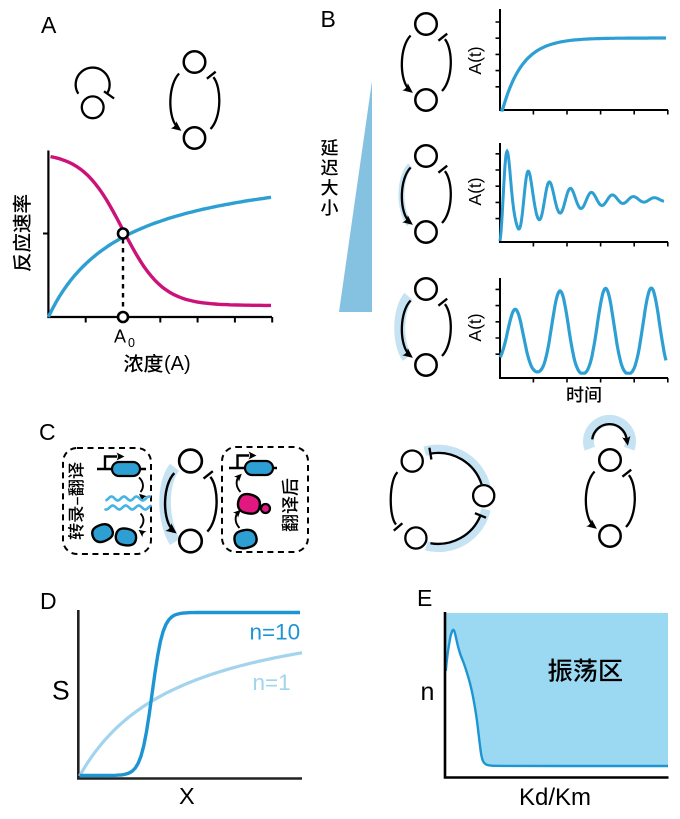 Image resolution: width=680 pixels, height=819 pixels. Describe the element at coordinates (424, 598) in the screenshot. I see `svg-text: E` at that location.